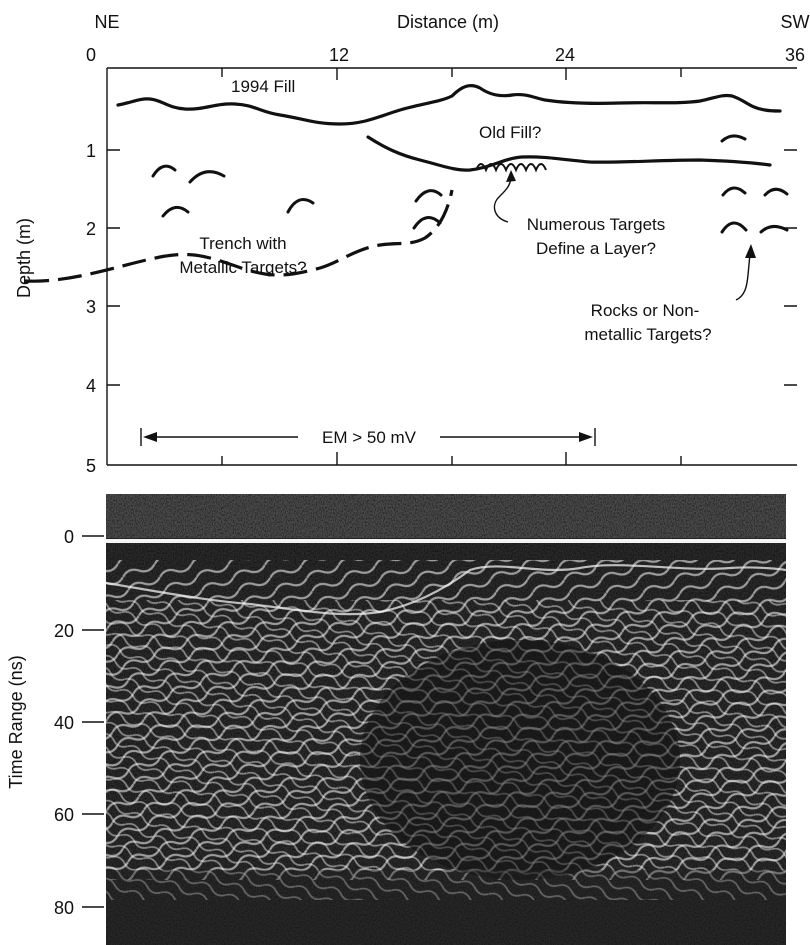  What do you see at coordinates (150, 437) in the screenshot?
I see `em-left-arrowhead` at bounding box center [150, 437].